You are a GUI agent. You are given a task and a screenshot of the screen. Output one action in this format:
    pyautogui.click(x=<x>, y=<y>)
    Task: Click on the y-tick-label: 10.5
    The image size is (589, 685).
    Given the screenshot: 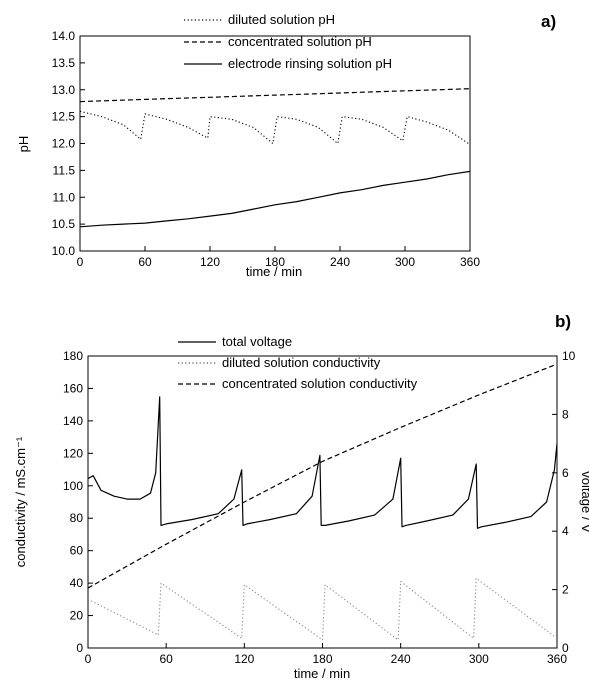 What is the action you would take?
    pyautogui.click(x=64, y=224)
    